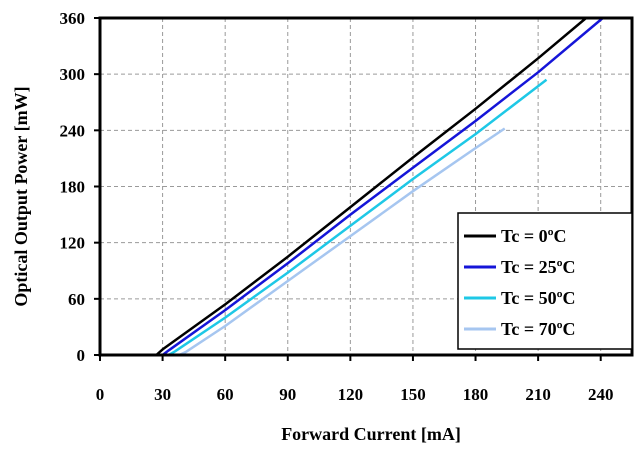 Image resolution: width=640 pixels, height=449 pixels. What do you see at coordinates (413, 394) in the screenshot?
I see `x-tick-label: 150` at bounding box center [413, 394].